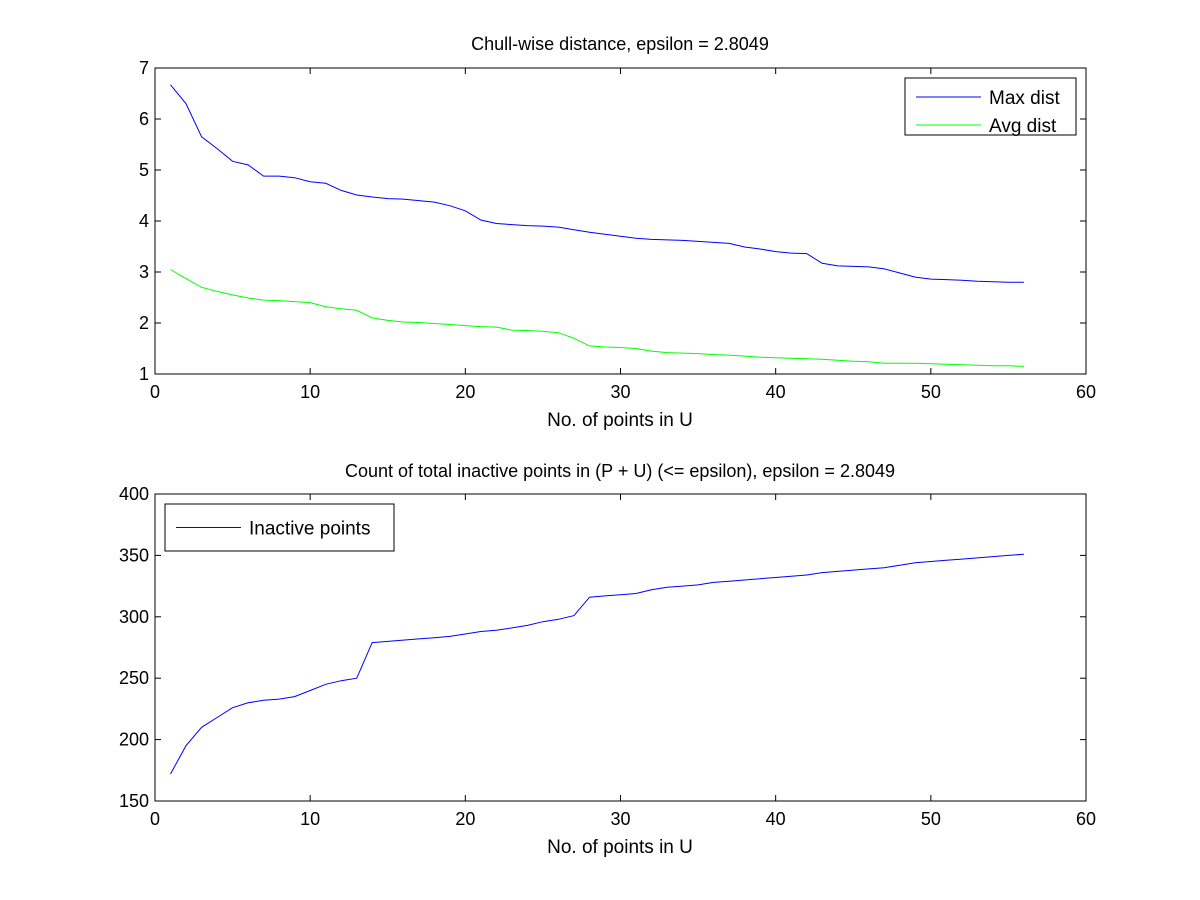 This screenshot has width=1200, height=900. What do you see at coordinates (776, 819) in the screenshot?
I see `inactive-xtick-label: 40` at bounding box center [776, 819].